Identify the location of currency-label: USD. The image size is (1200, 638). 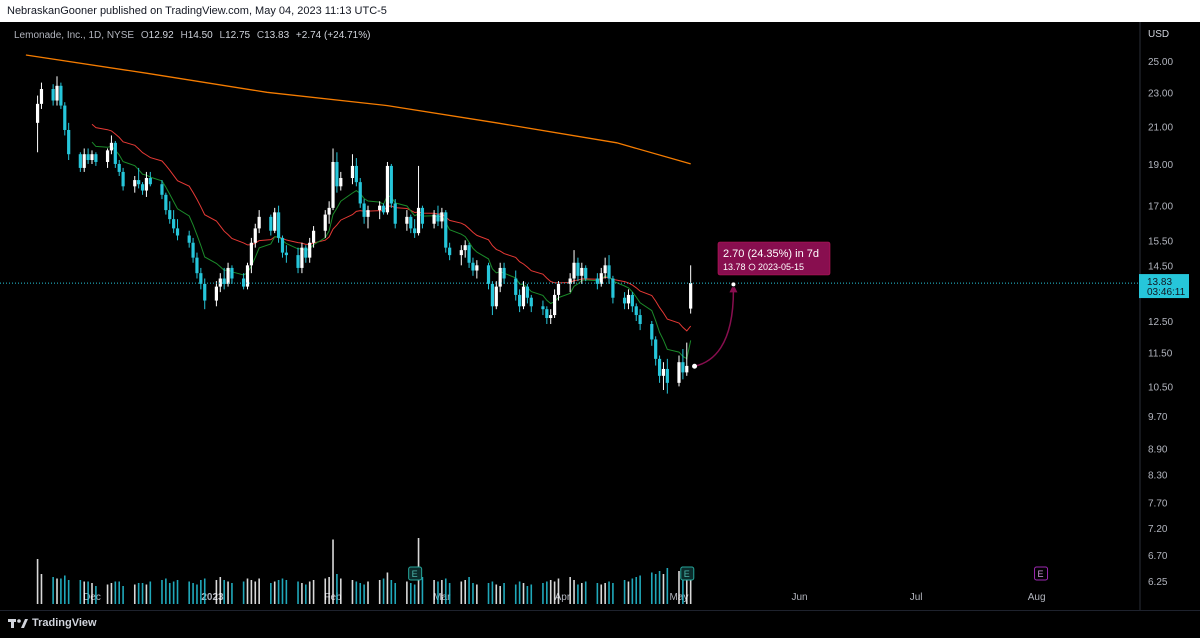
(1158, 34).